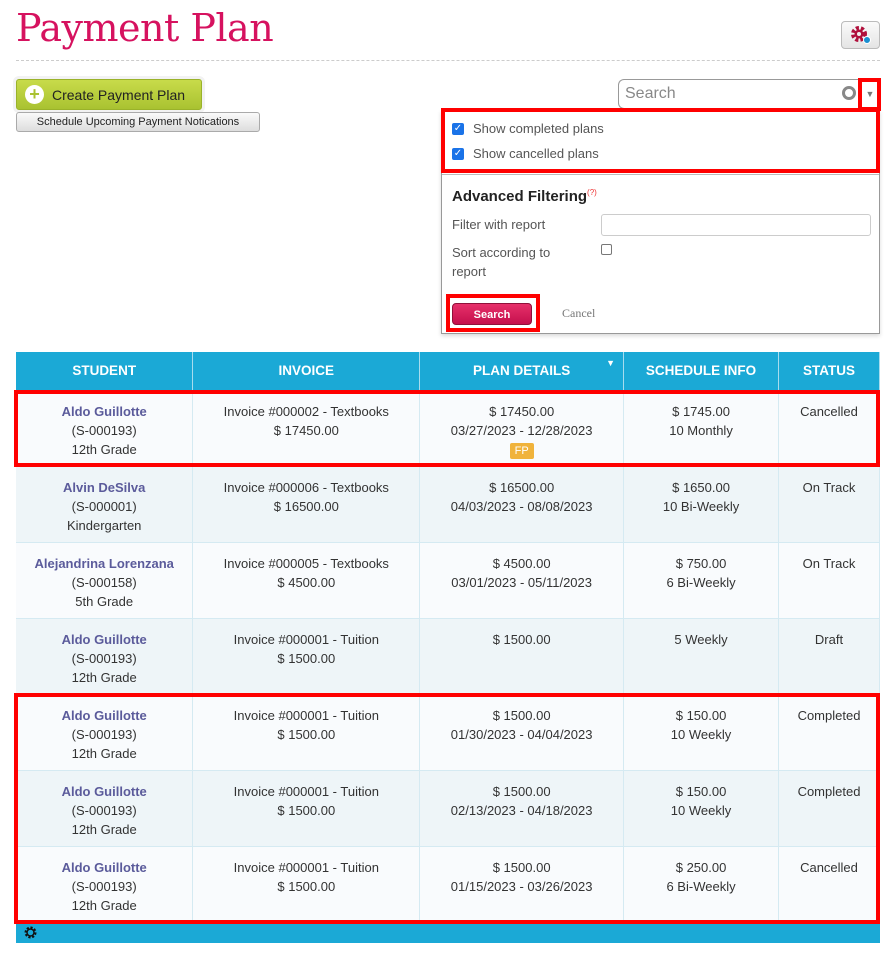  What do you see at coordinates (522, 655) in the screenshot?
I see `plan-details-cell: $ 1500.00` at bounding box center [522, 655].